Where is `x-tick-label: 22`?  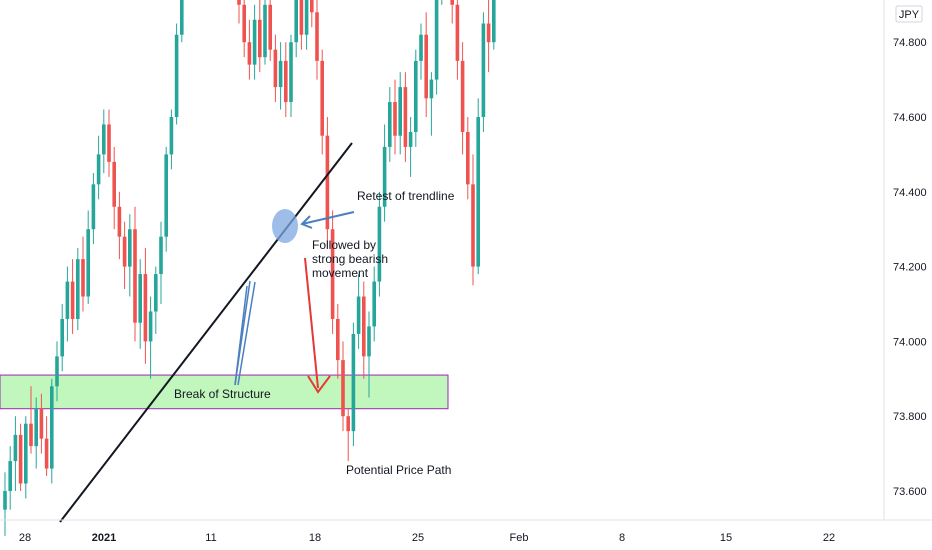 x-tick-label: 22 is located at coordinates (829, 538).